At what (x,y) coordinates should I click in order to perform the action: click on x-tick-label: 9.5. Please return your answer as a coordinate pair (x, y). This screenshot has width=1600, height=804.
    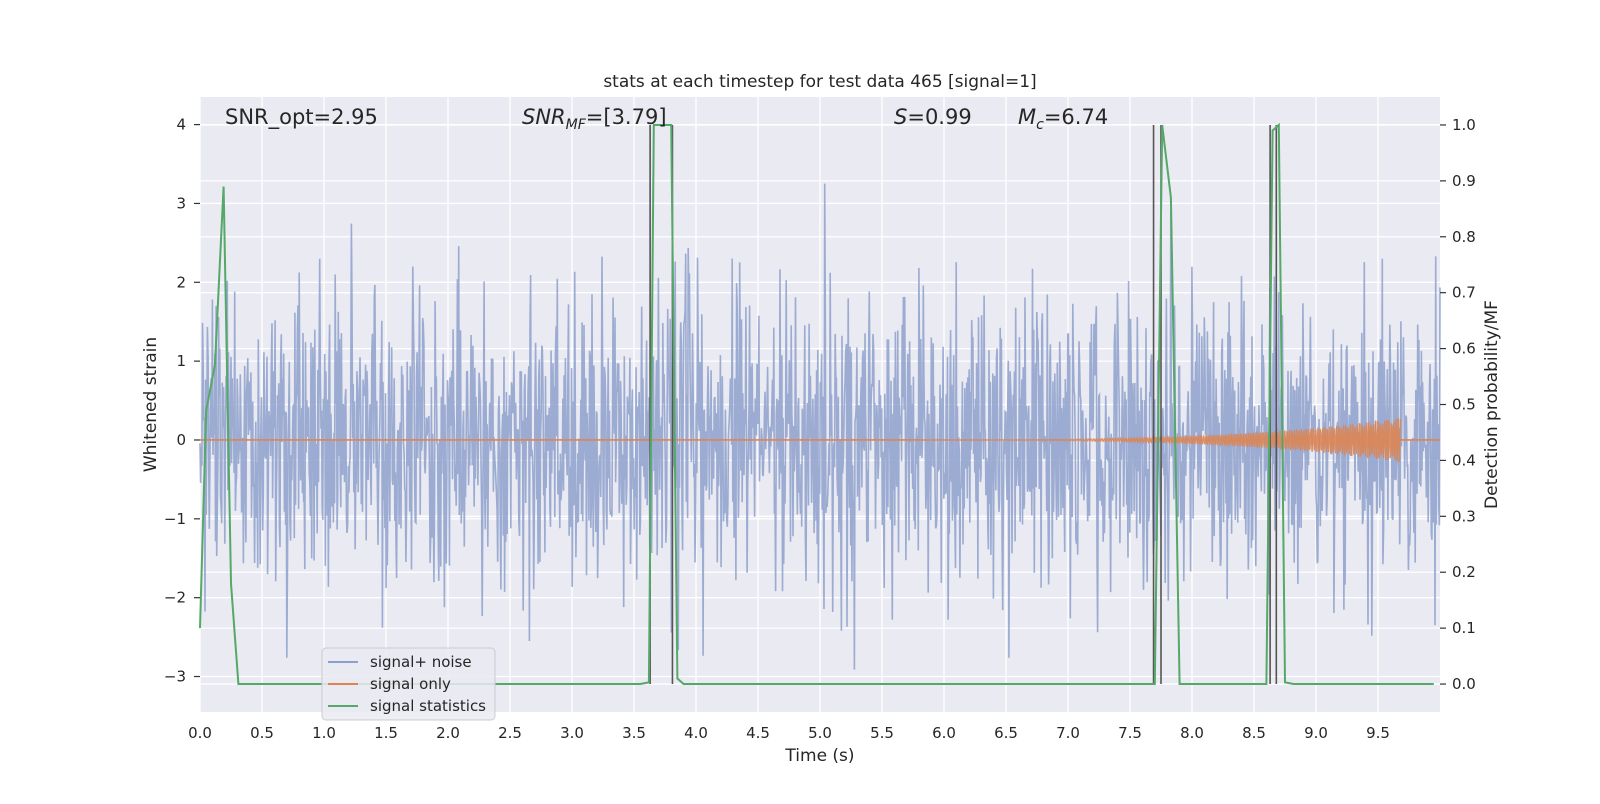
    Looking at the image, I should click on (1378, 733).